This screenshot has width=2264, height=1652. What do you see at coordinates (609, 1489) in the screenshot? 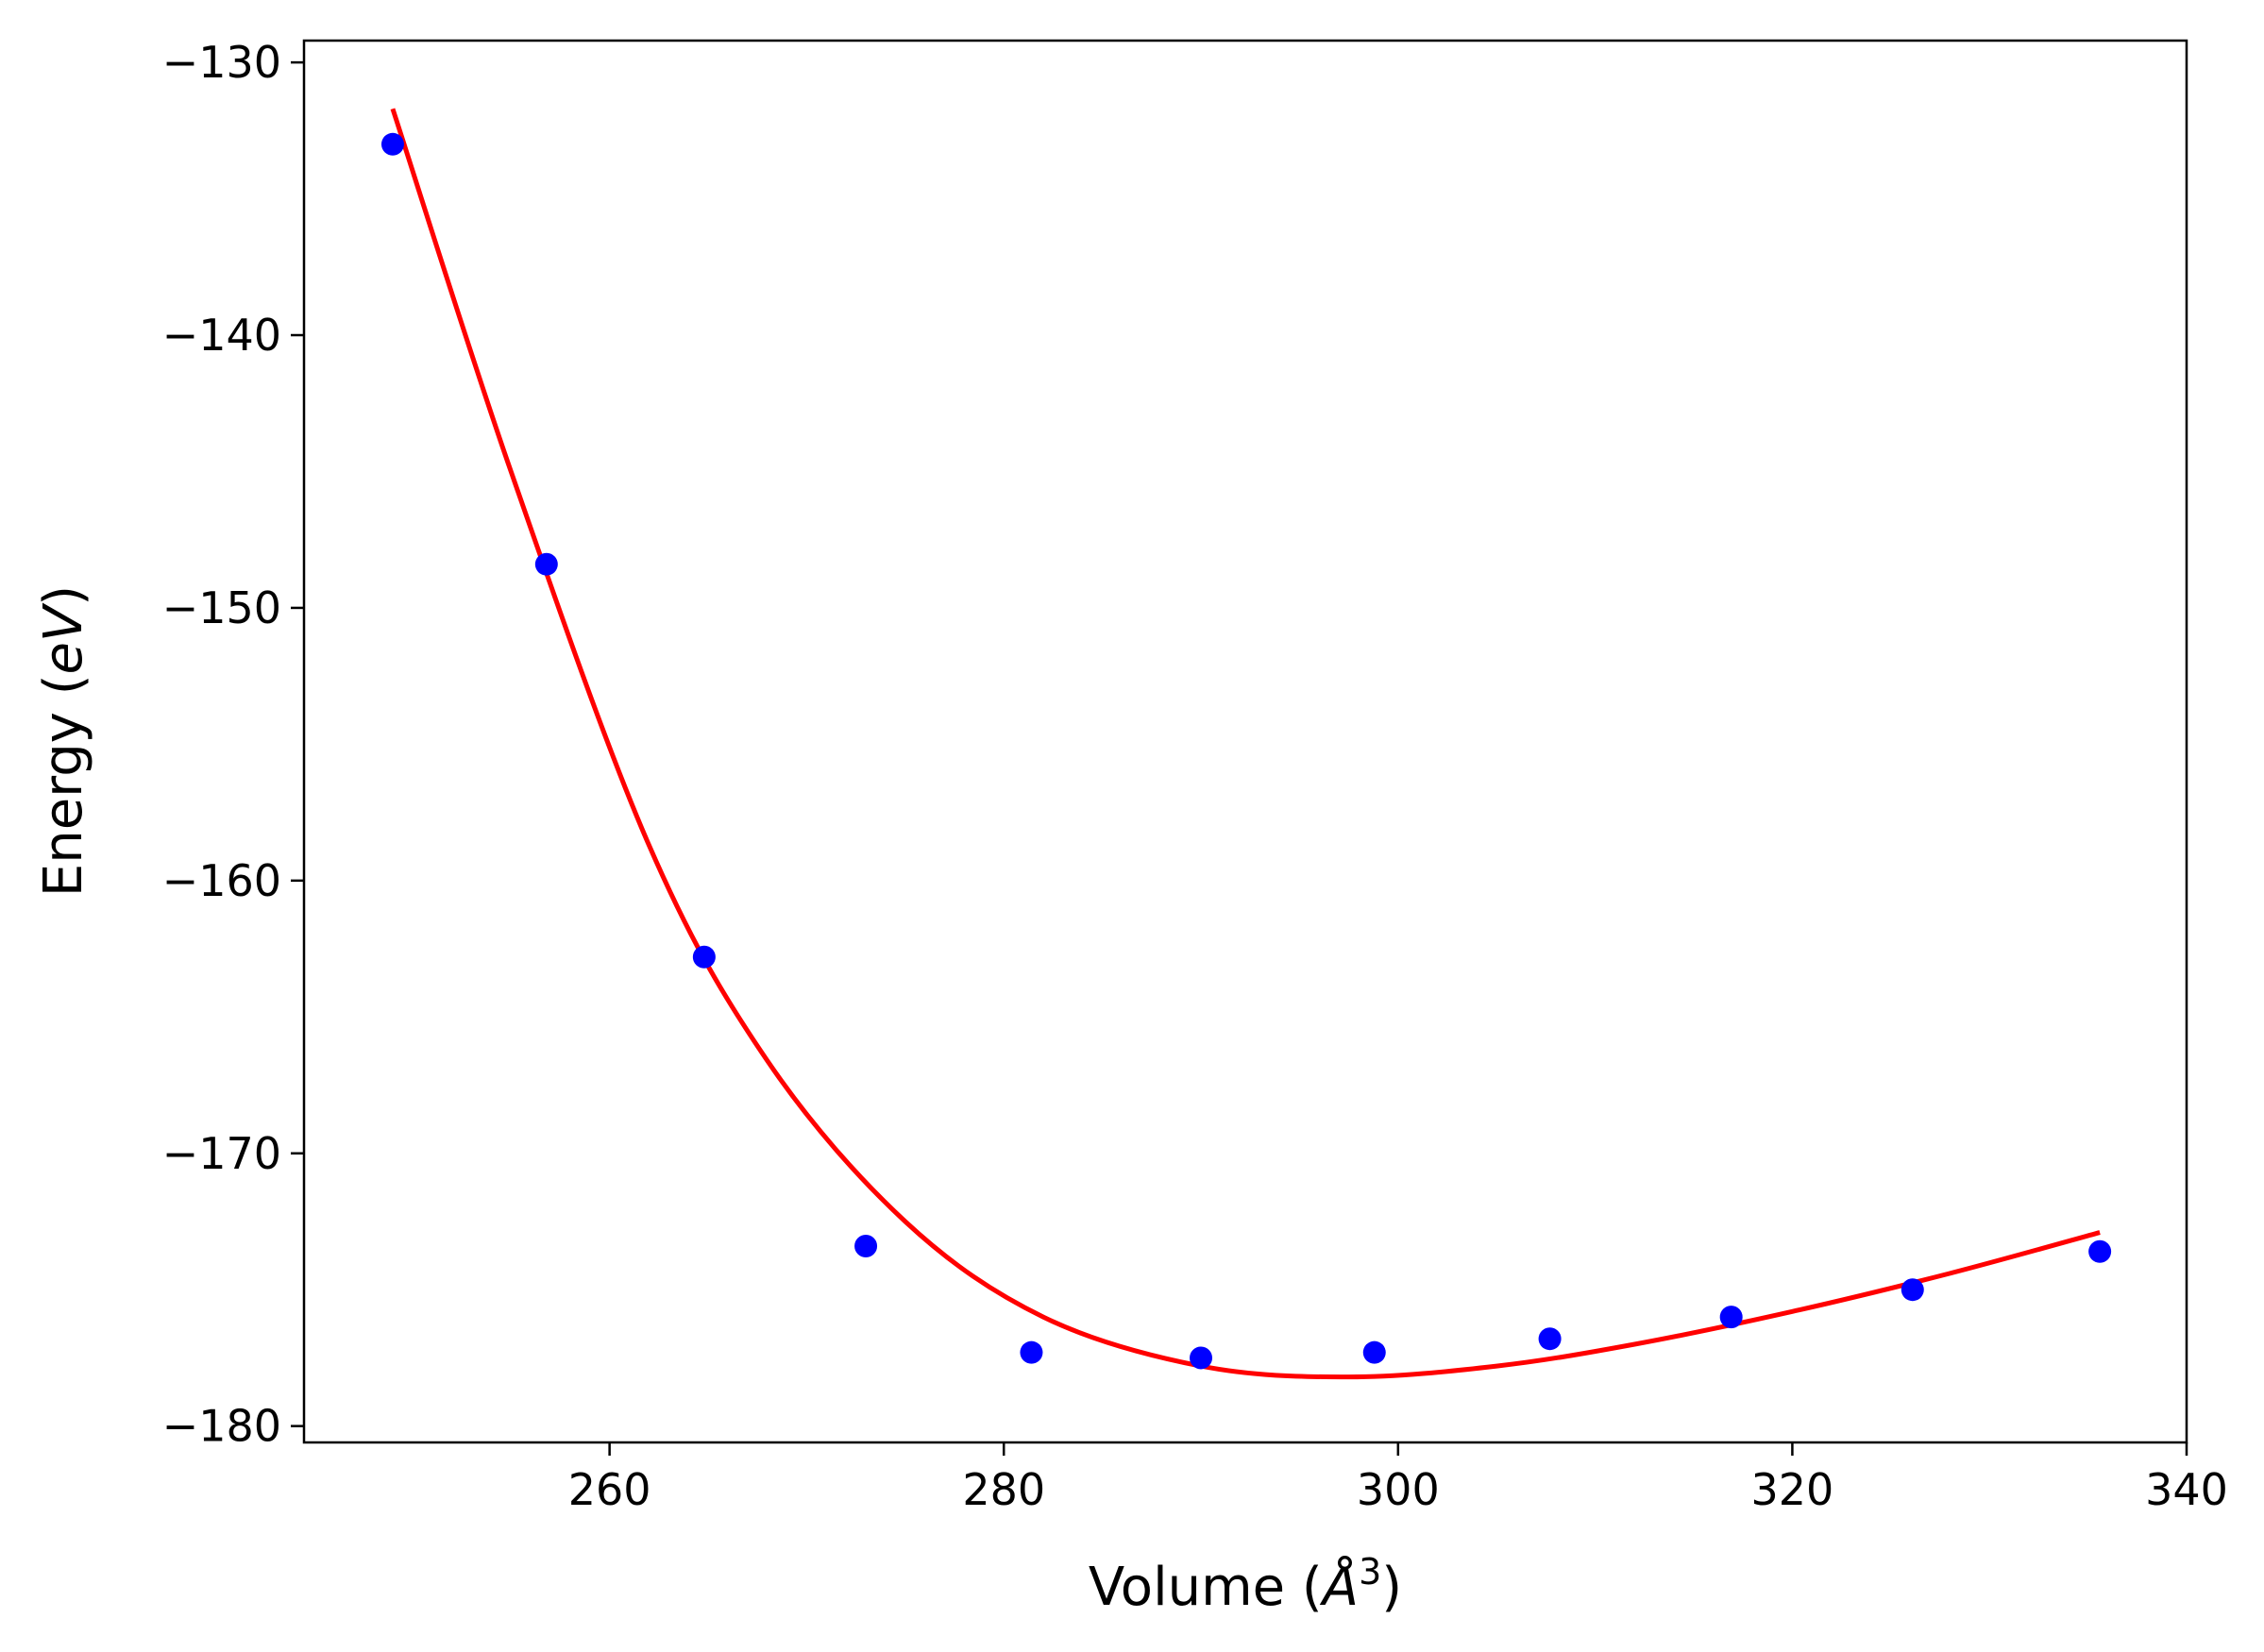
I see `x-tick-label: 260` at bounding box center [609, 1489].